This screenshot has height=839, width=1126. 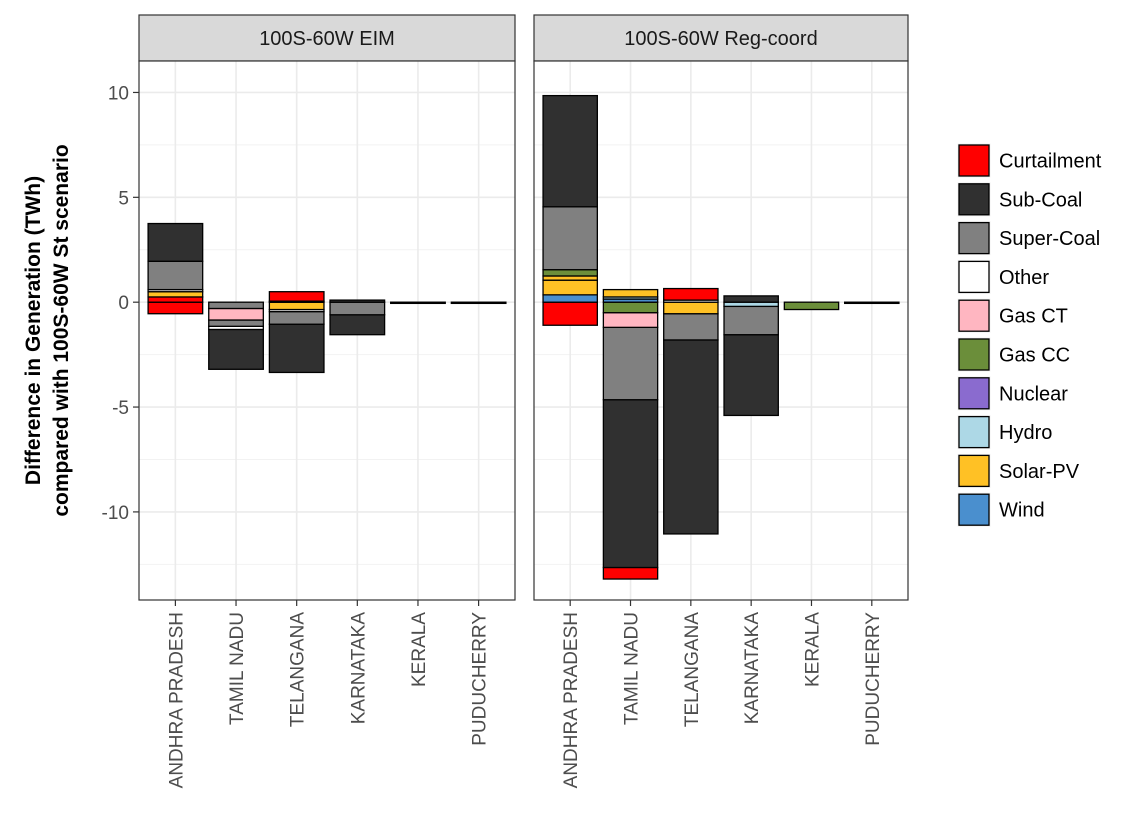 I want to click on panel-2-xtick-label-andhra-pradesh: ANDHRA PRADESH, so click(x=571, y=700).